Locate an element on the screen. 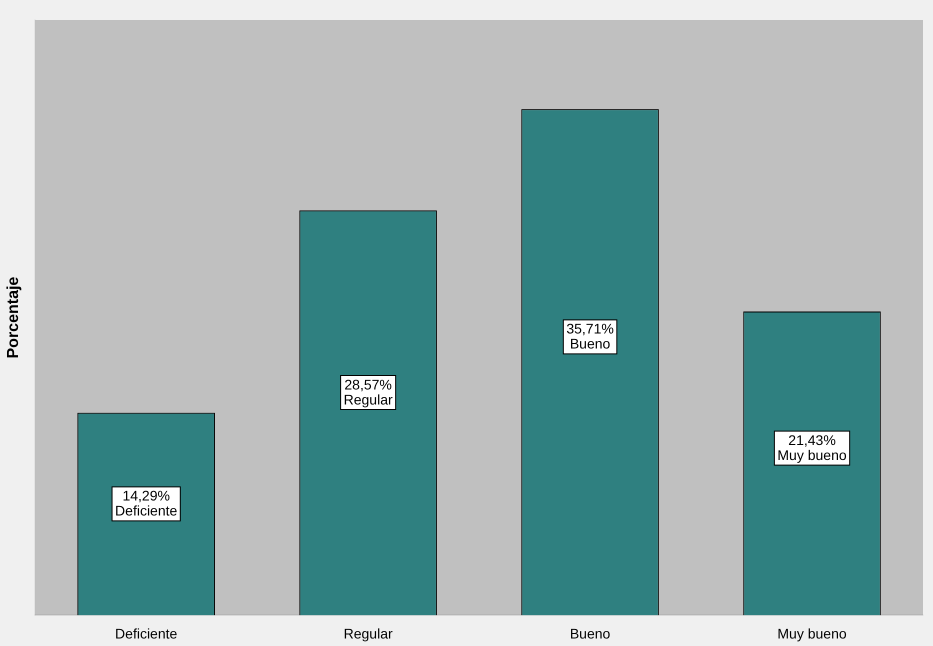  x-tick-label: Muy bueno is located at coordinates (812, 633).